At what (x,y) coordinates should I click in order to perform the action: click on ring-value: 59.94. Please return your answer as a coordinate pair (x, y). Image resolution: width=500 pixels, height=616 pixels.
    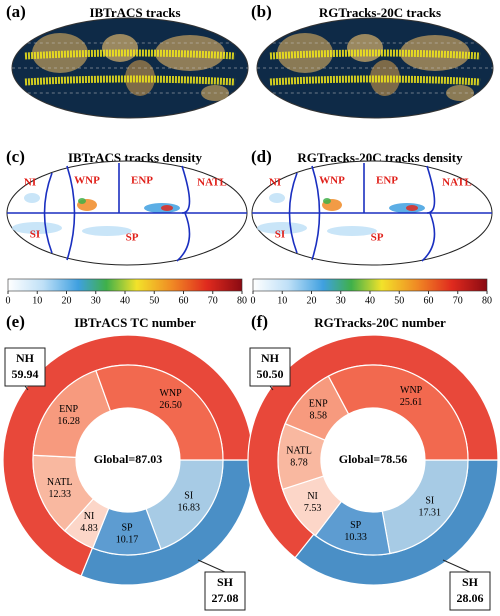
    Looking at the image, I should click on (25, 374).